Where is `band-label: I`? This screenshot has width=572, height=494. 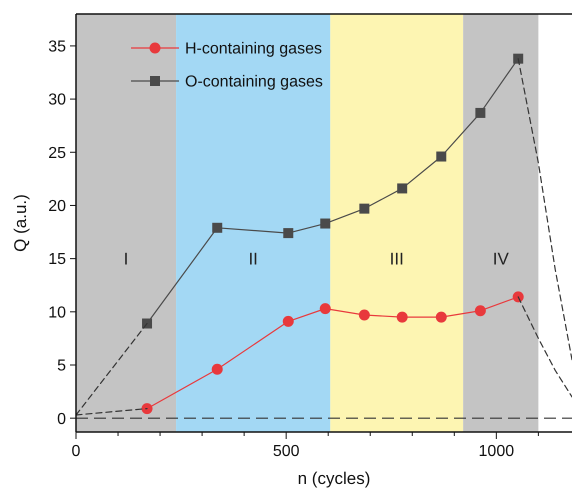
band-label: I is located at coordinates (126, 259).